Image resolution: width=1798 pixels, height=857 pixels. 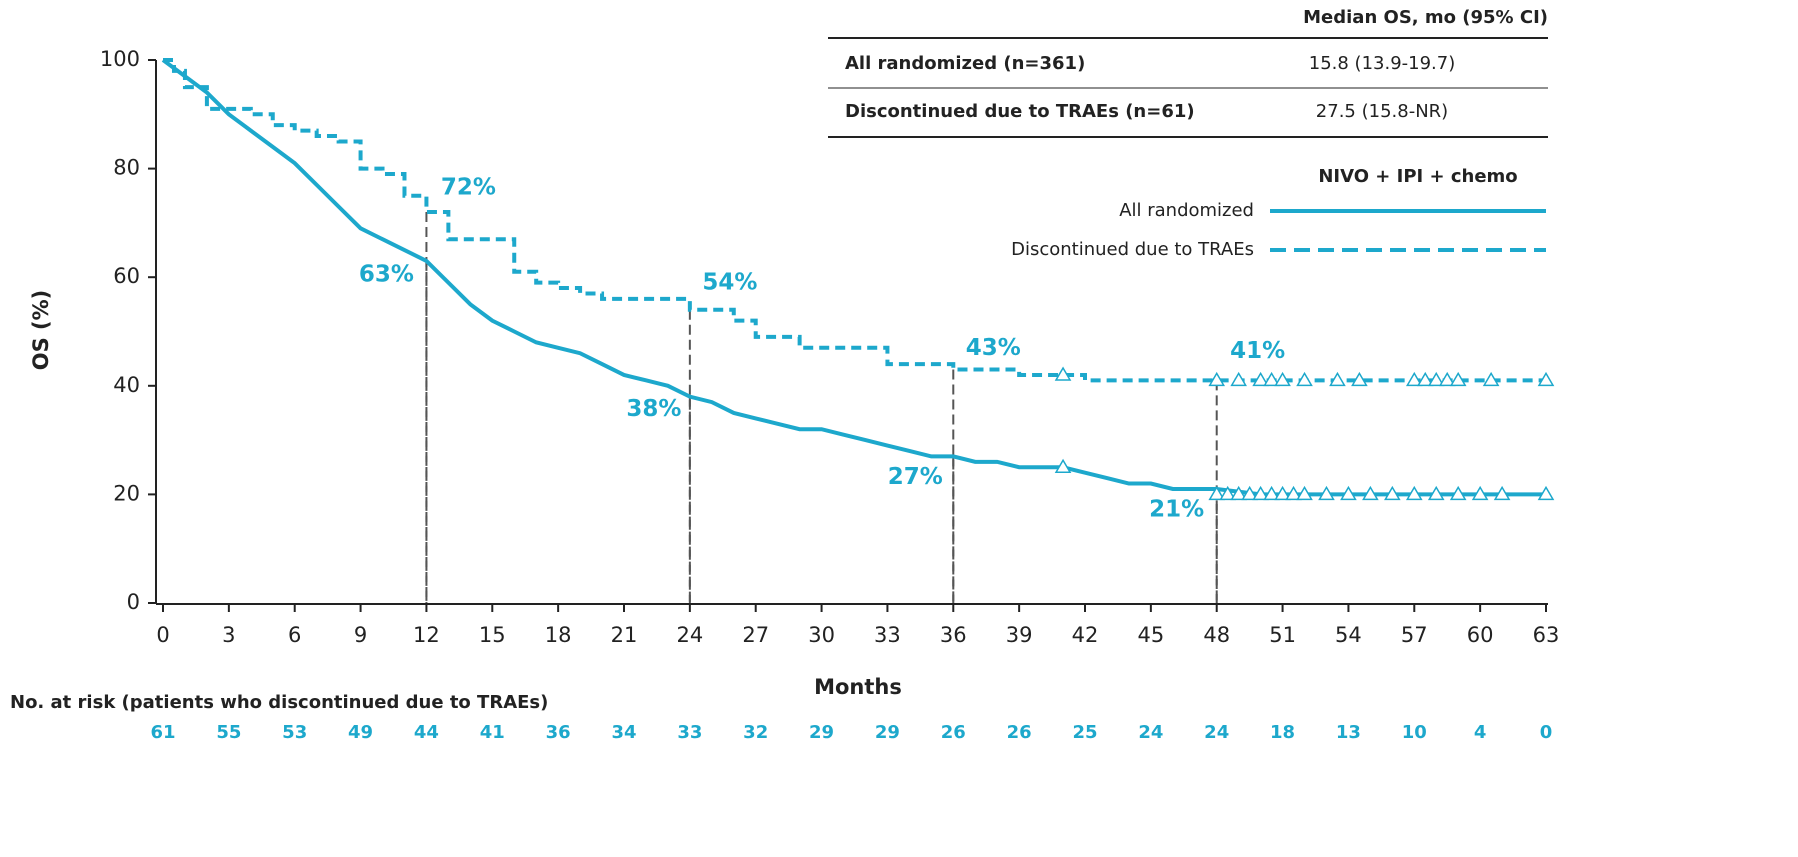 What do you see at coordinates (755, 635) in the screenshot?
I see `x-tick-label: 27` at bounding box center [755, 635].